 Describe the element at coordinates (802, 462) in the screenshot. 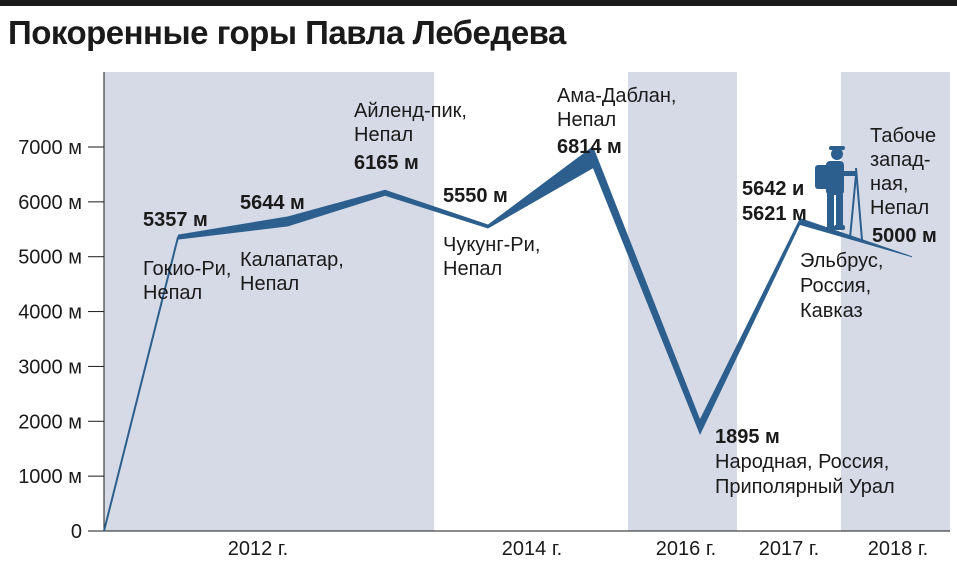

I see `peak-name-label: Народная, Россия,` at that location.